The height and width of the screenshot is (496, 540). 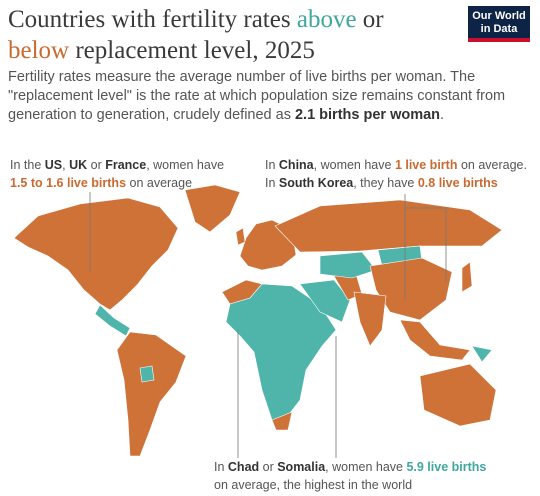 What do you see at coordinates (313, 485) in the screenshot?
I see `text: on average, the highest in the world` at bounding box center [313, 485].